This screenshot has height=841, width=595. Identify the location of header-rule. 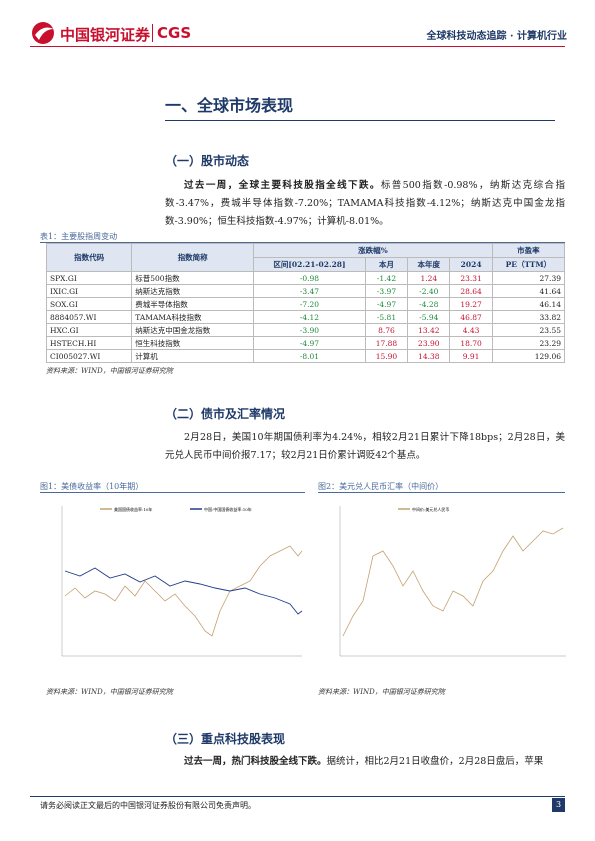
(297, 46).